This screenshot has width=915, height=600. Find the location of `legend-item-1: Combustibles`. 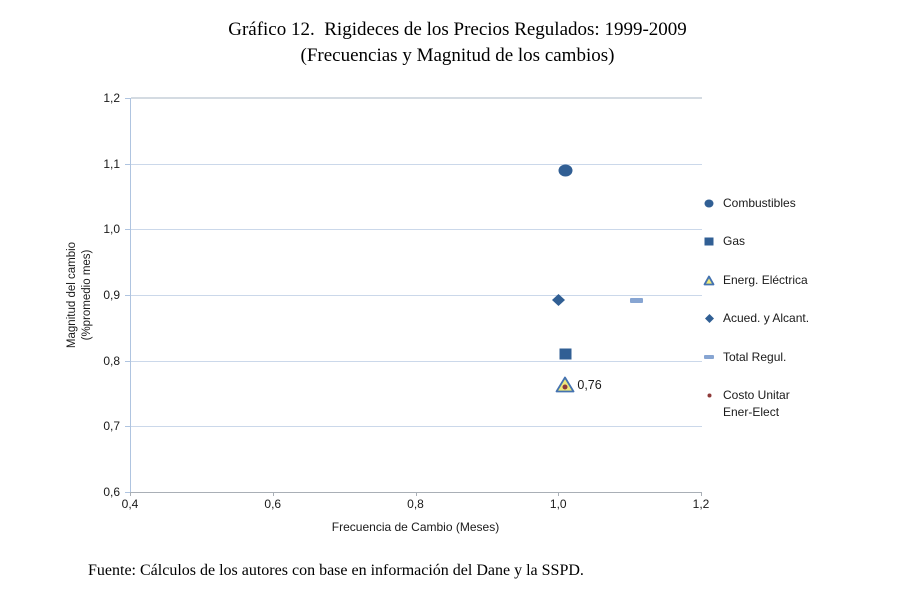

legend-item-1: Combustibles is located at coordinates (759, 203).